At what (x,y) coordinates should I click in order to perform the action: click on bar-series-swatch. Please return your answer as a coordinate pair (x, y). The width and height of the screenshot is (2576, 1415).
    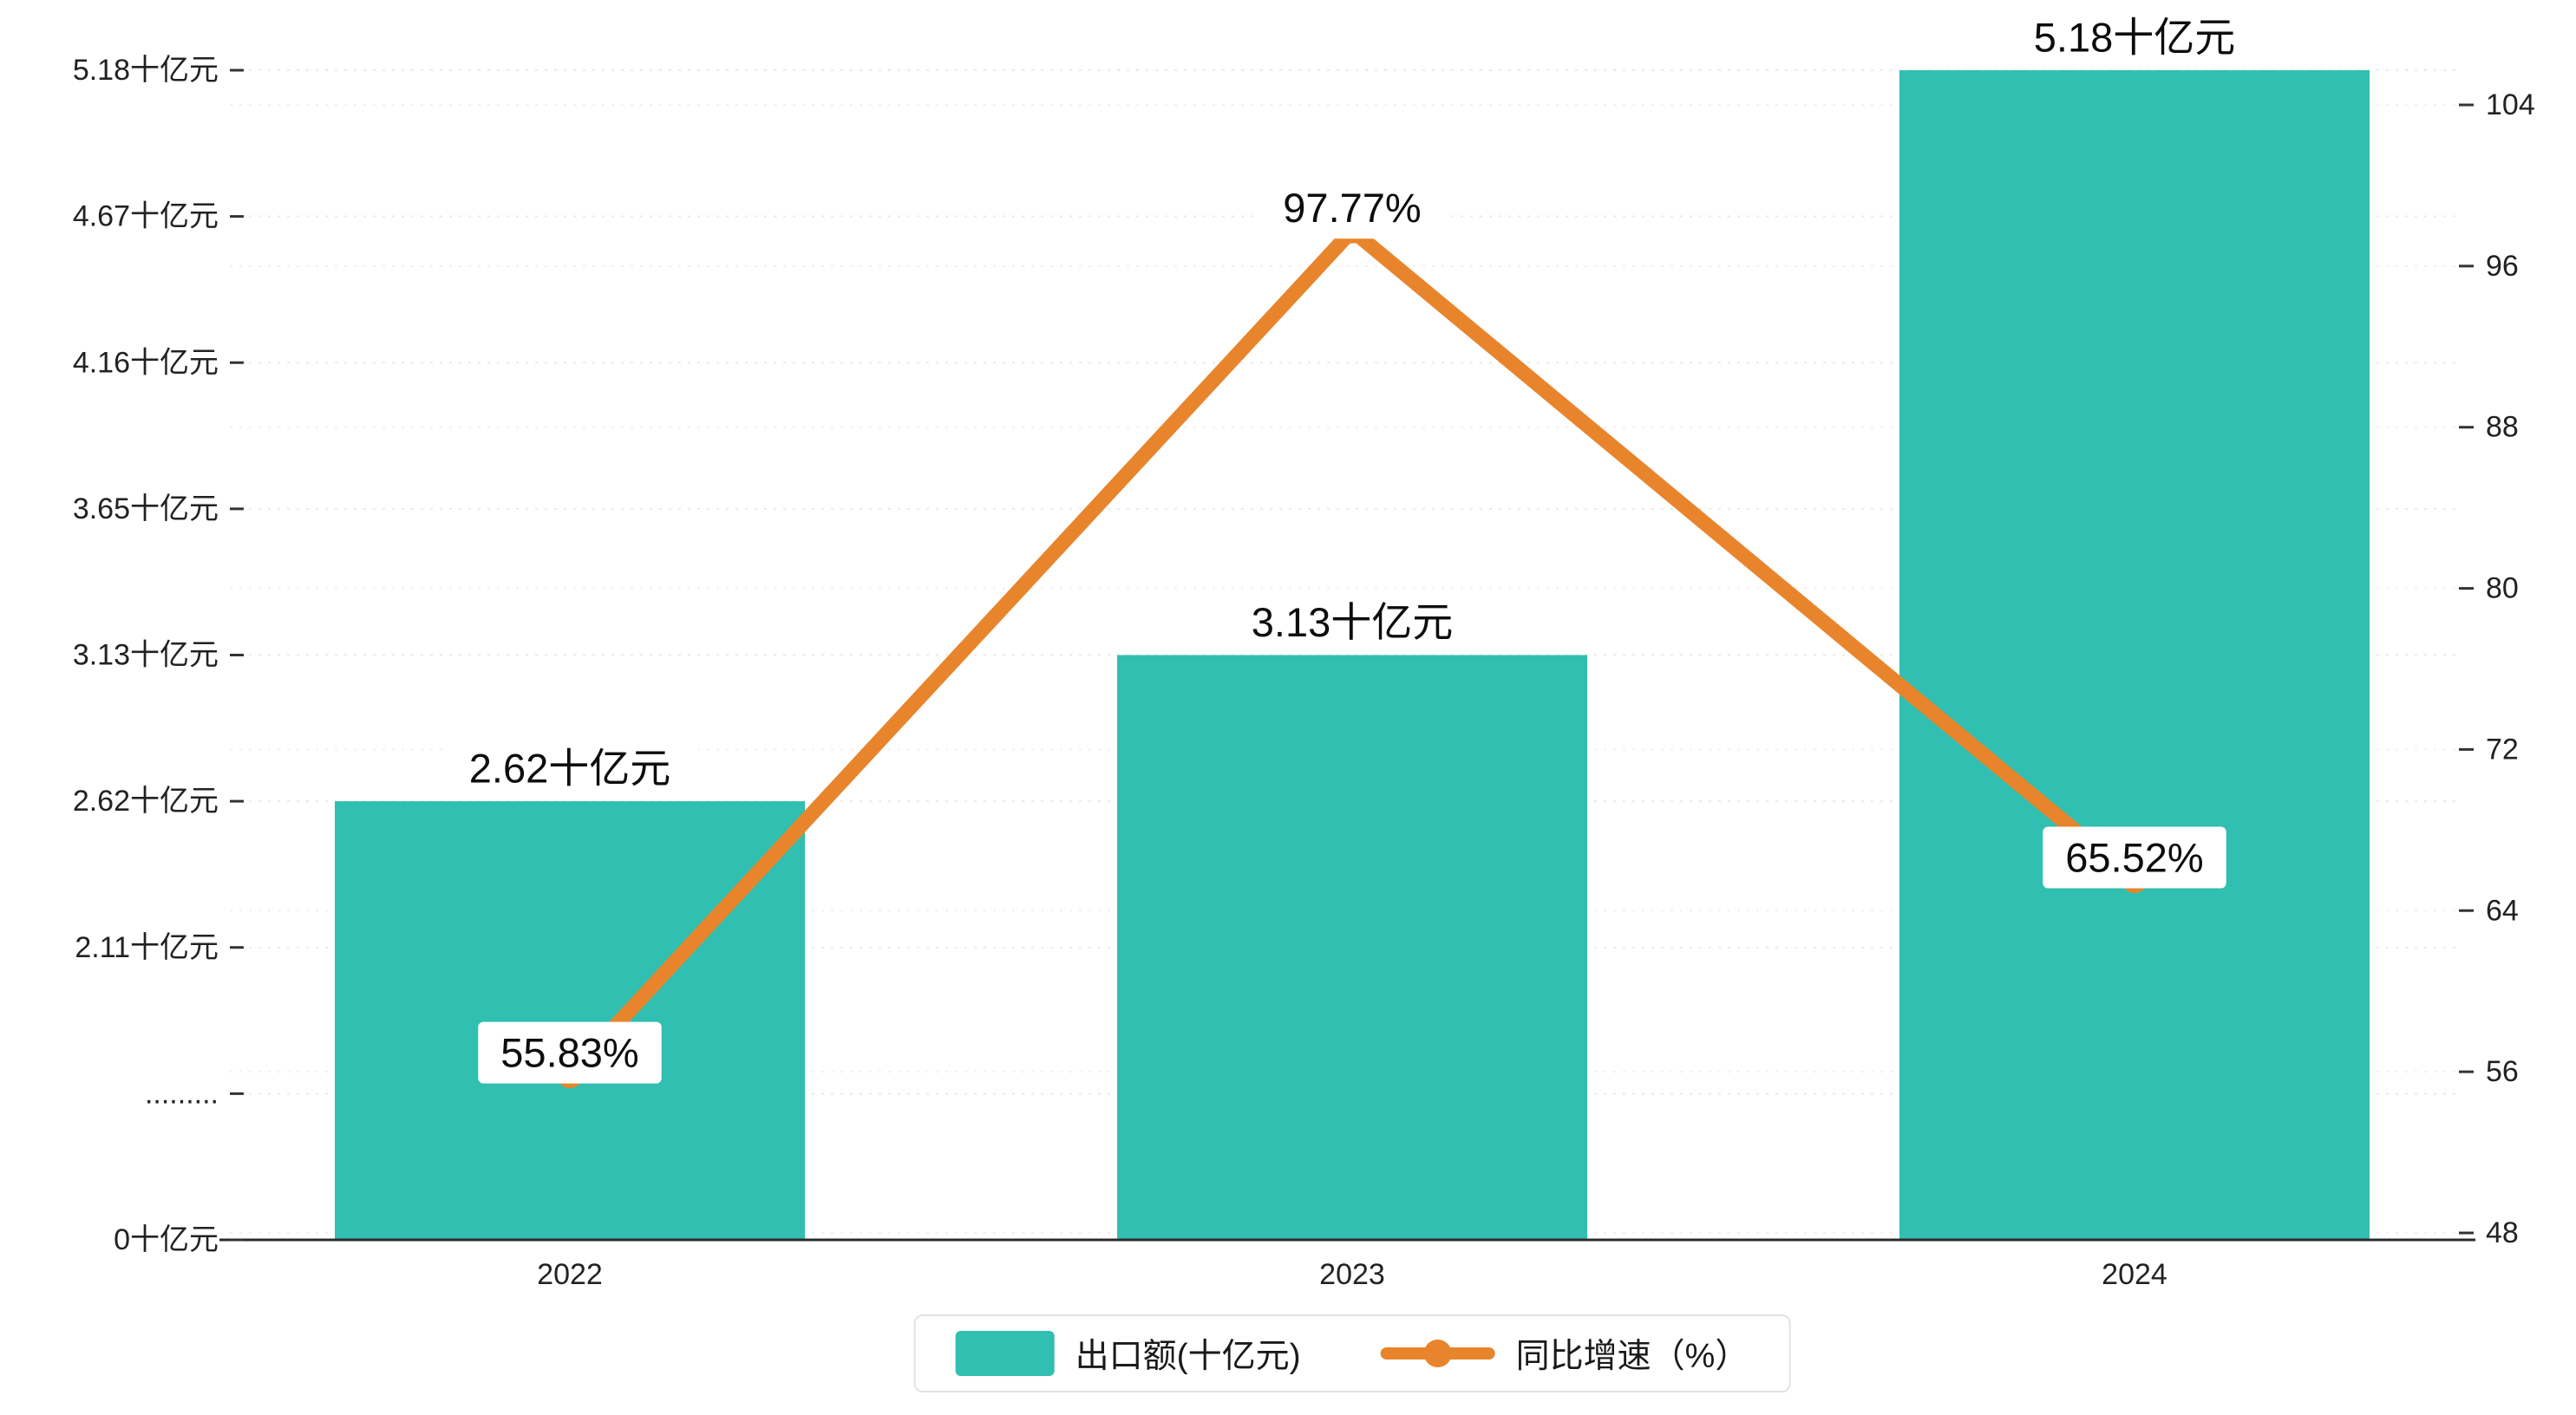
    Looking at the image, I should click on (1005, 1353).